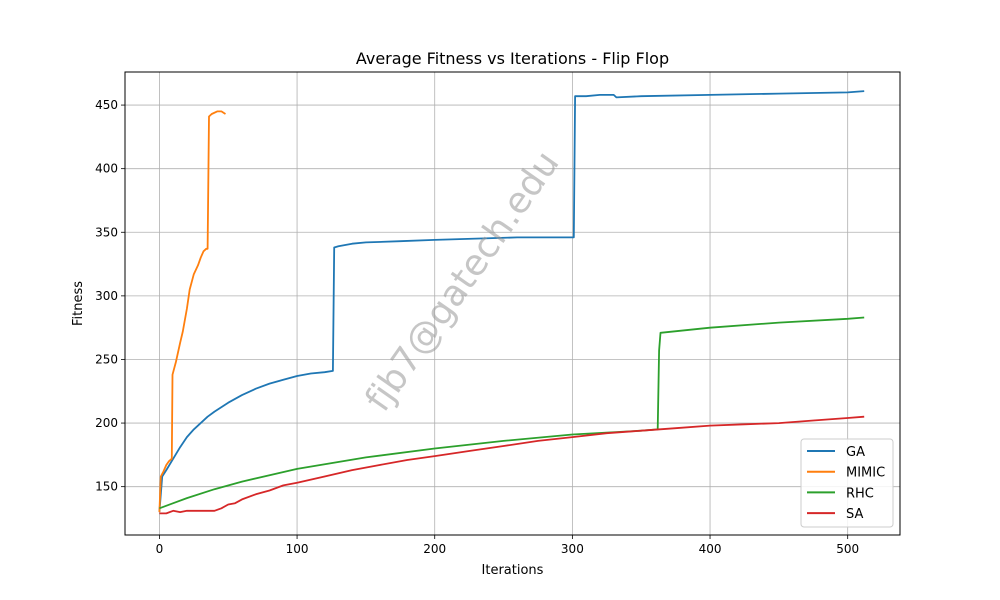 The image size is (1000, 600). I want to click on x-tick-label: 100, so click(297, 549).